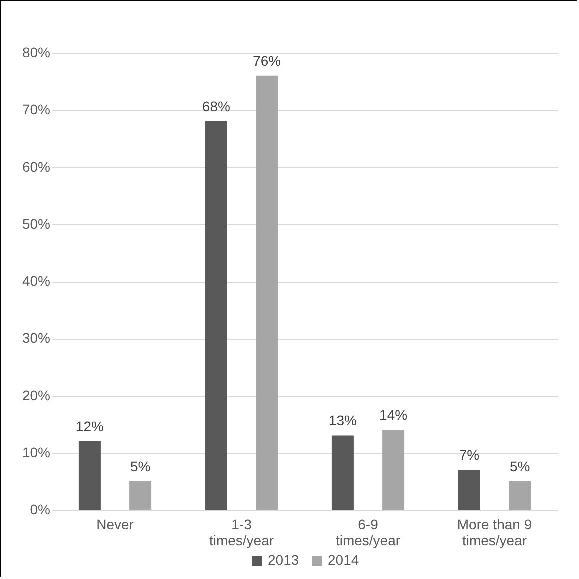 This screenshot has height=579, width=579. What do you see at coordinates (36, 338) in the screenshot?
I see `y-tick-label: 30%` at bounding box center [36, 338].